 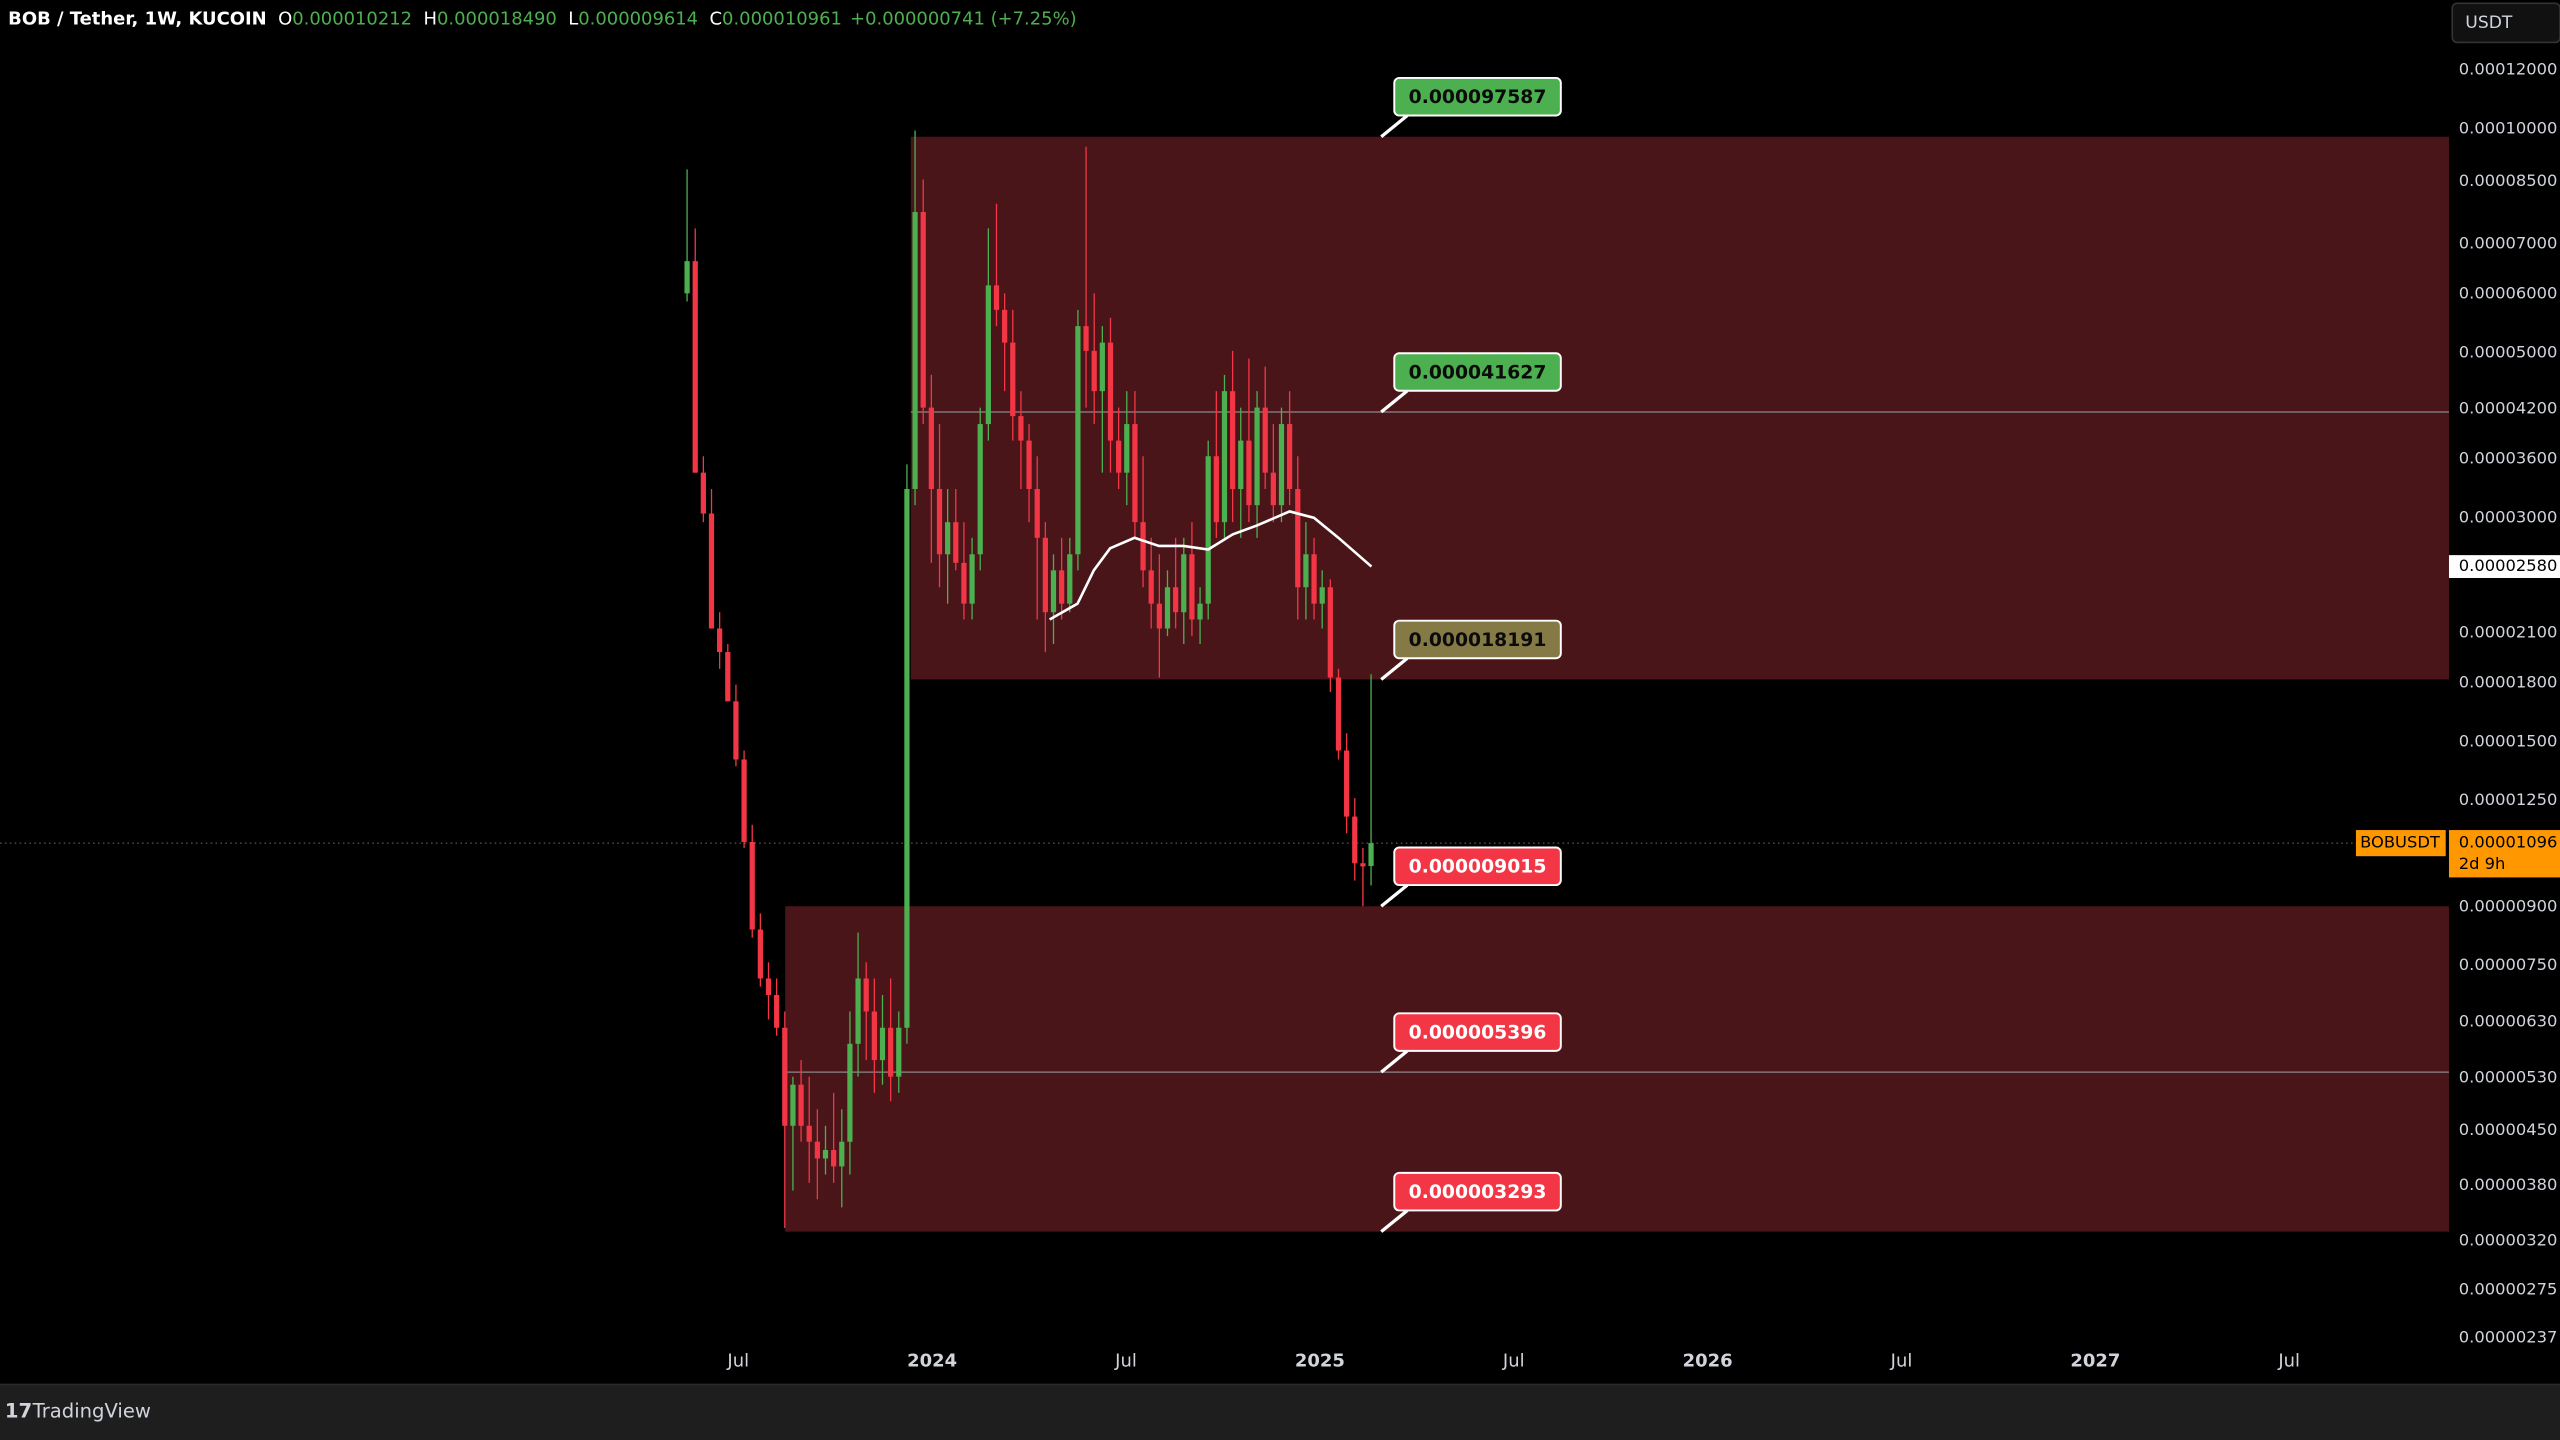 I want to click on level-label: 0.000005396, so click(x=1478, y=1032).